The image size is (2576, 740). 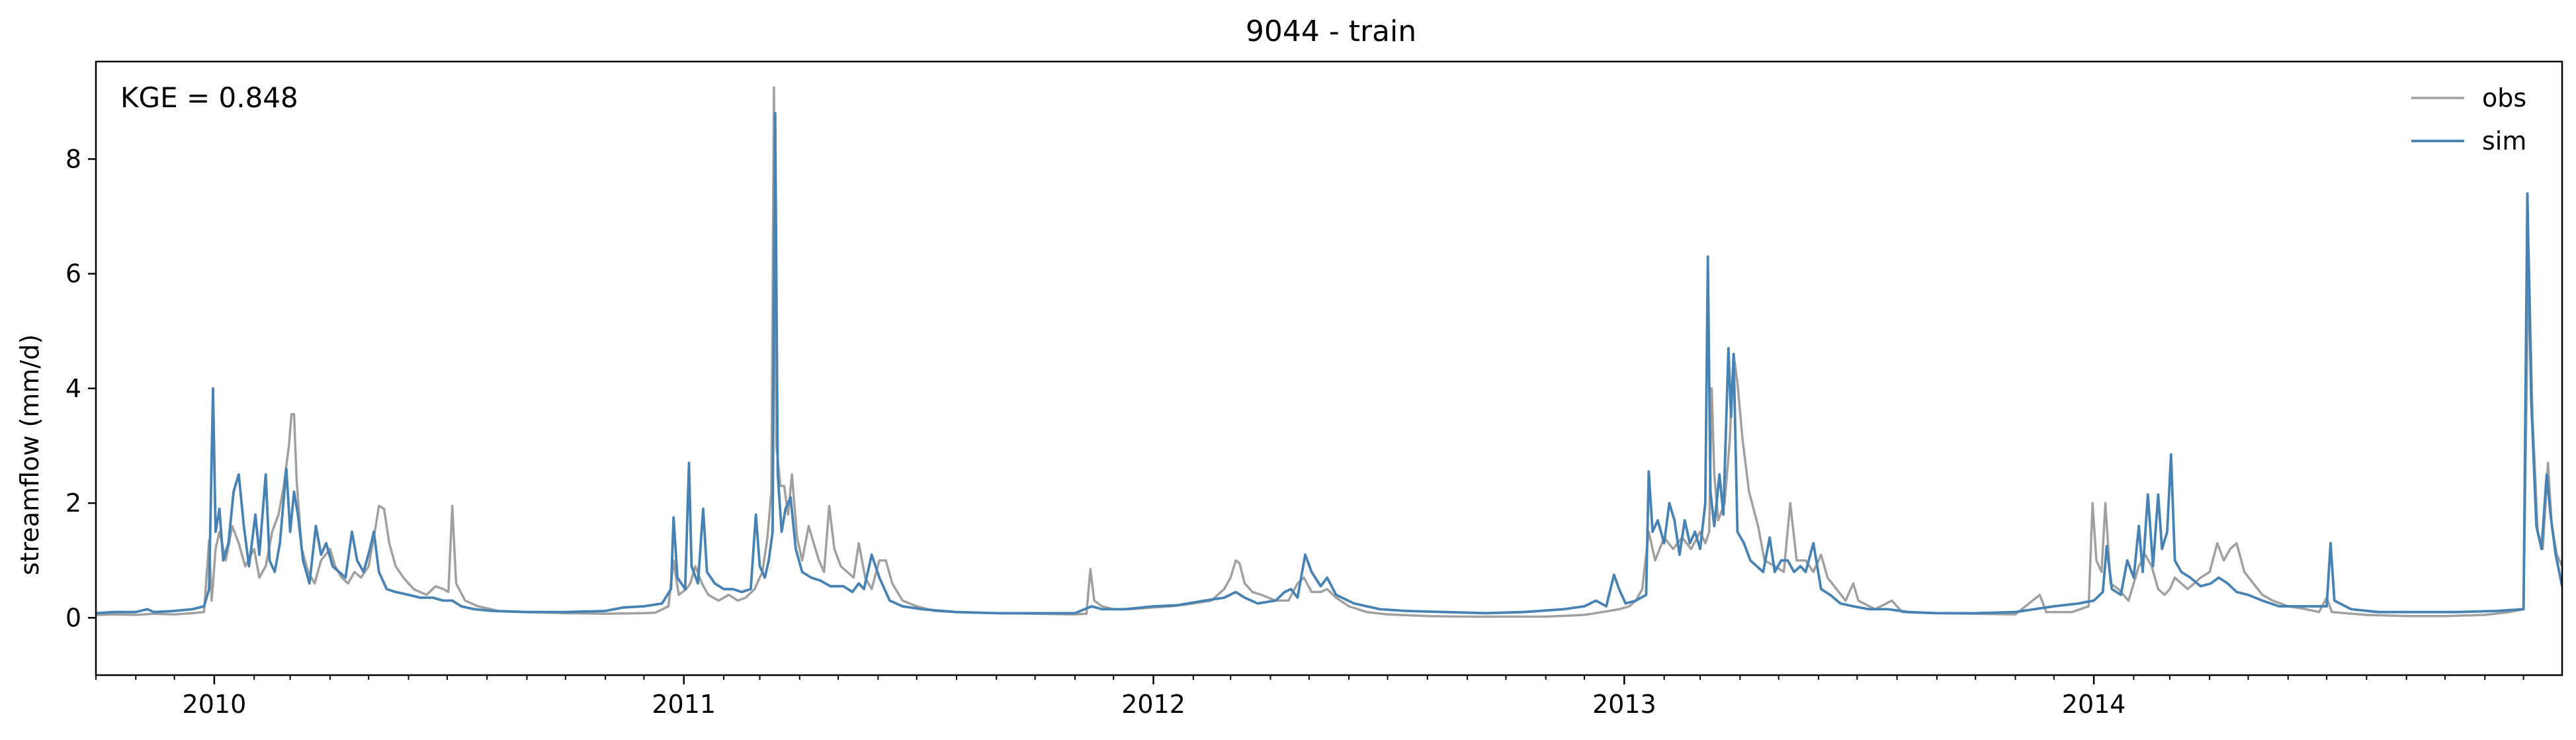 I want to click on y-tick-label: 2, so click(x=73, y=503).